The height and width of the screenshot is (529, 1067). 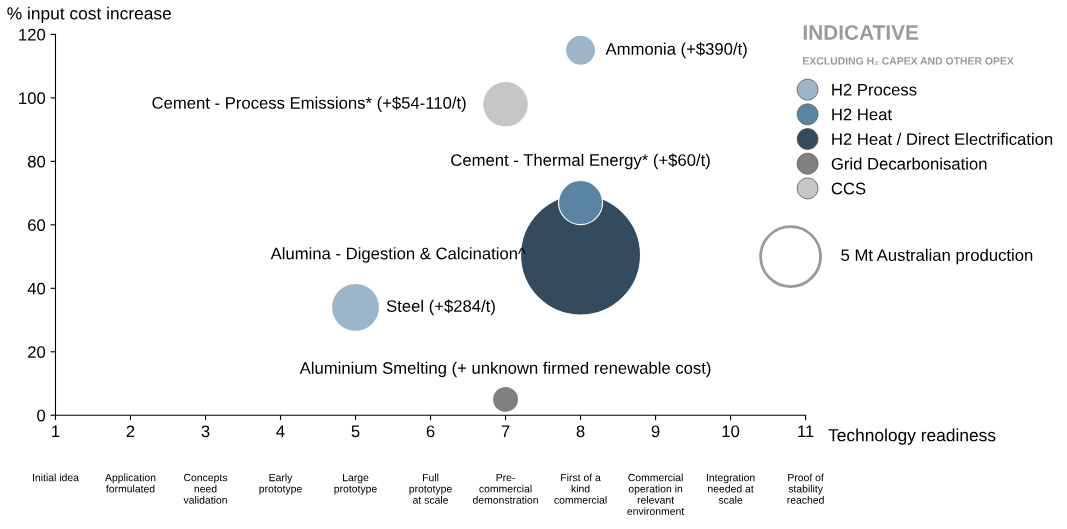 What do you see at coordinates (205, 488) in the screenshot?
I see `text: Concepts need validation` at bounding box center [205, 488].